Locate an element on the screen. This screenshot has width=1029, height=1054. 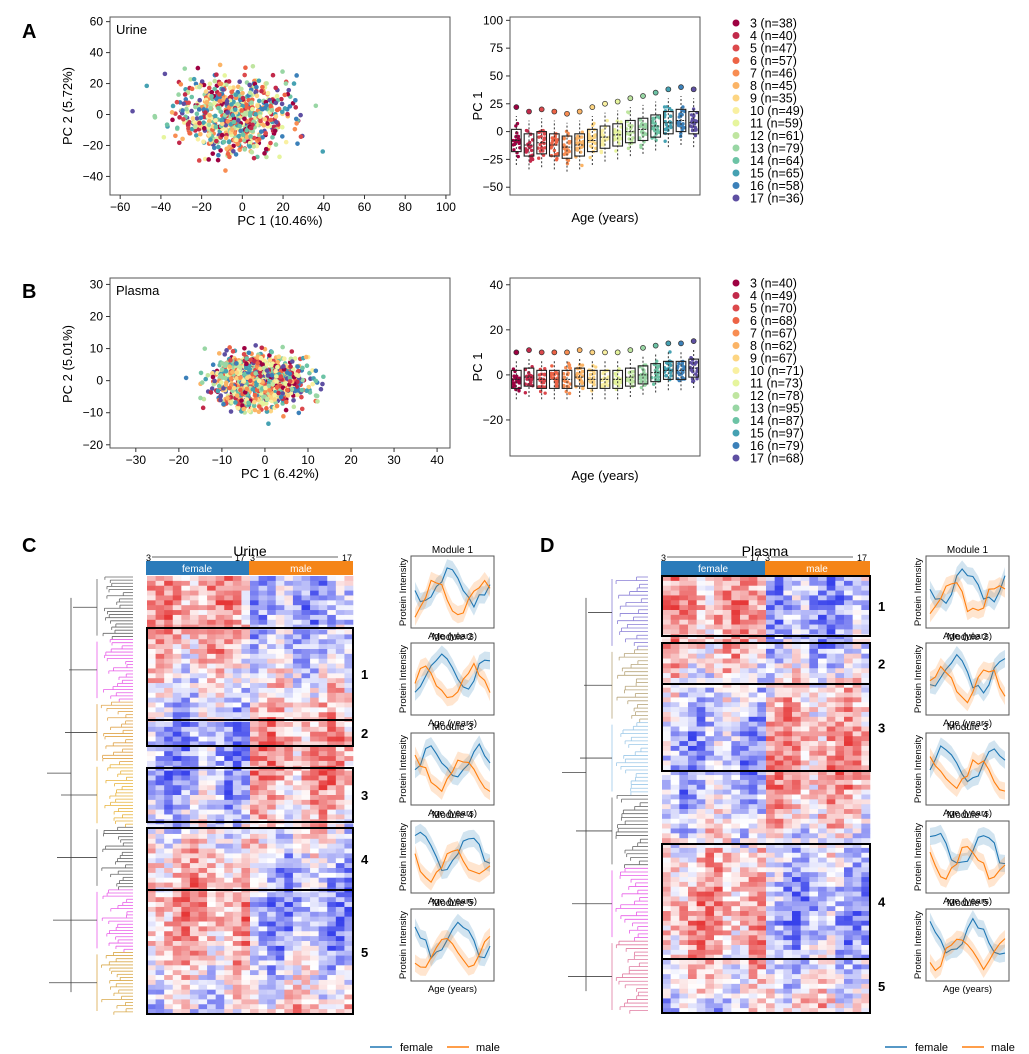
box-outlier is located at coordinates (630, 98).